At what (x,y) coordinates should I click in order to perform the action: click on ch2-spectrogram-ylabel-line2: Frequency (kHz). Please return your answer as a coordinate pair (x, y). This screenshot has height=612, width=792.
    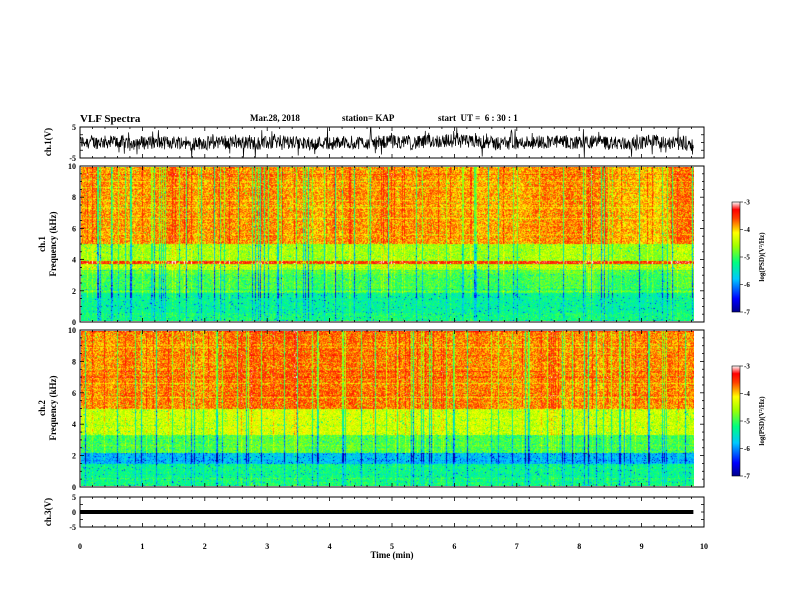
    Looking at the image, I should click on (53, 407).